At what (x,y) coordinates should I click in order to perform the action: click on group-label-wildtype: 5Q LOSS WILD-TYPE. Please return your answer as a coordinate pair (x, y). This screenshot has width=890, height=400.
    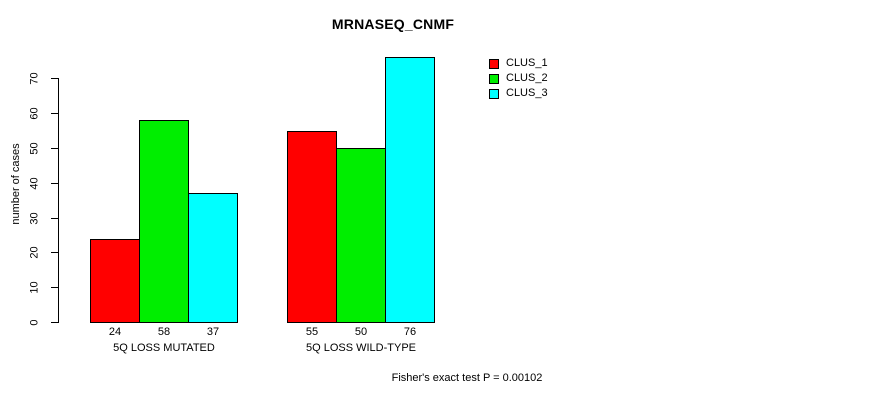
    Looking at the image, I should click on (361, 348).